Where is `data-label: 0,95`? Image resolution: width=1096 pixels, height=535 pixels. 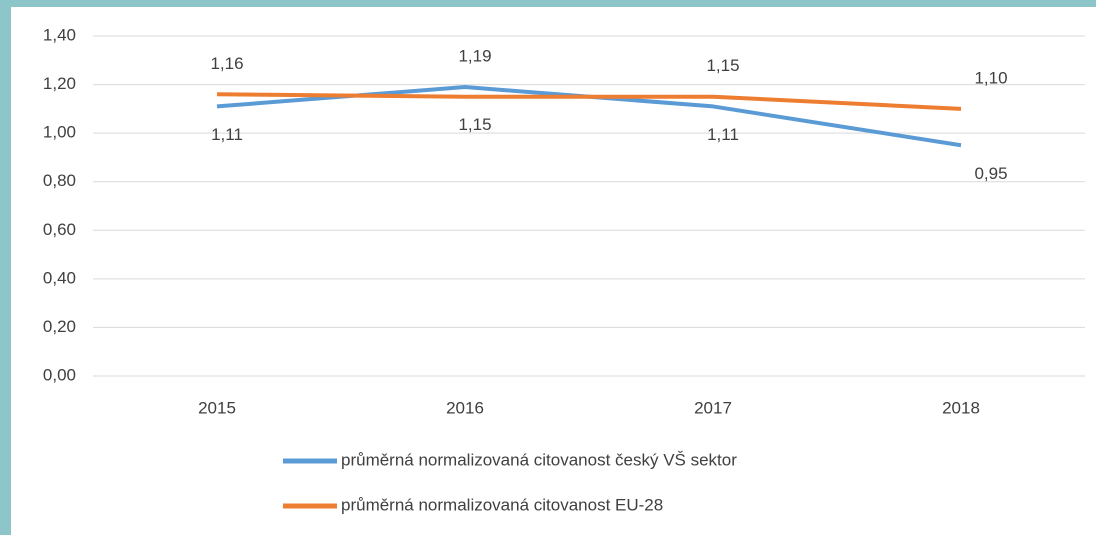
data-label: 0,95 is located at coordinates (990, 173).